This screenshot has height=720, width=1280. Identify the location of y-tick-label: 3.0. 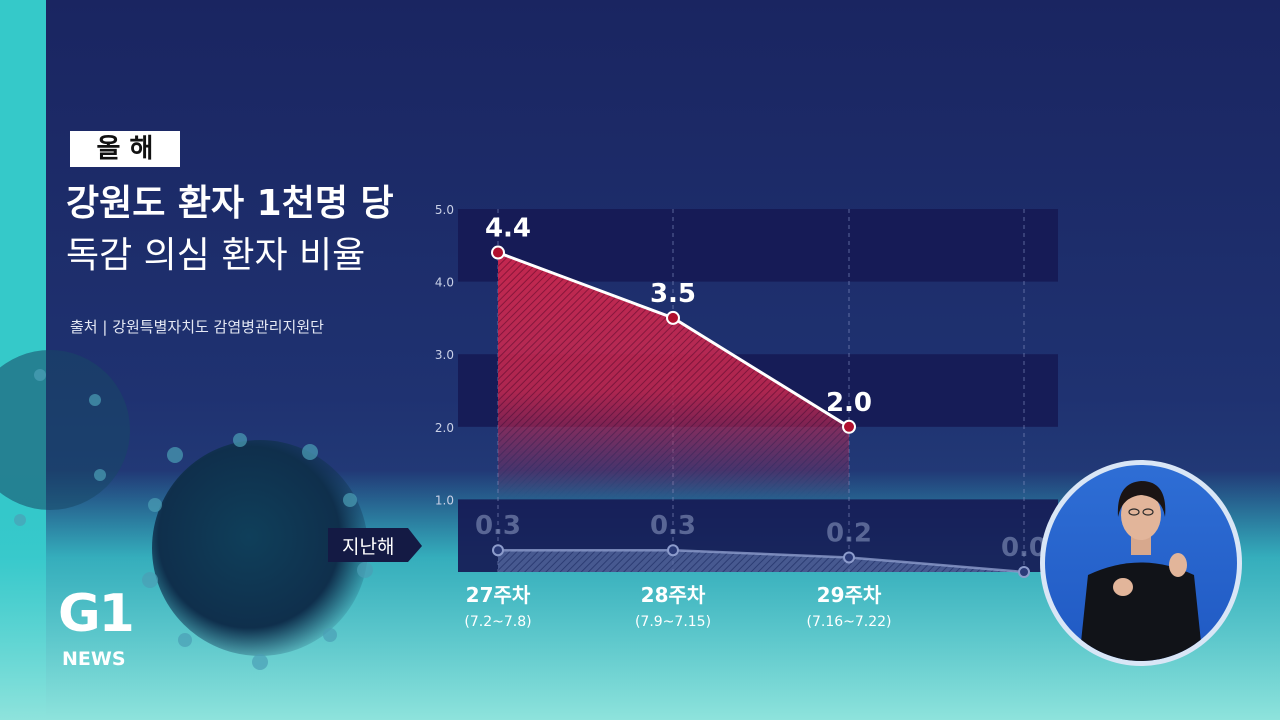
(444, 355).